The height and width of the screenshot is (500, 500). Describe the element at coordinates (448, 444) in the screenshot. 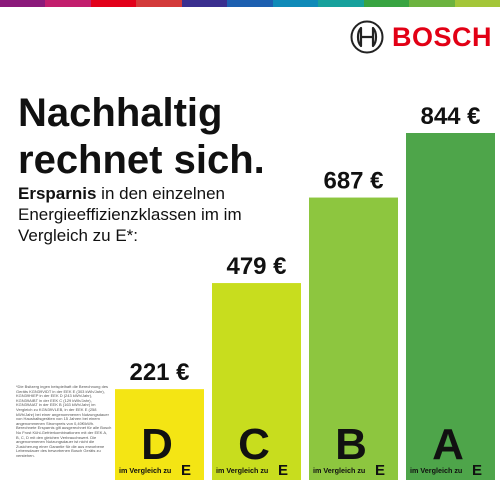

I see `class-label-a: A` at that location.